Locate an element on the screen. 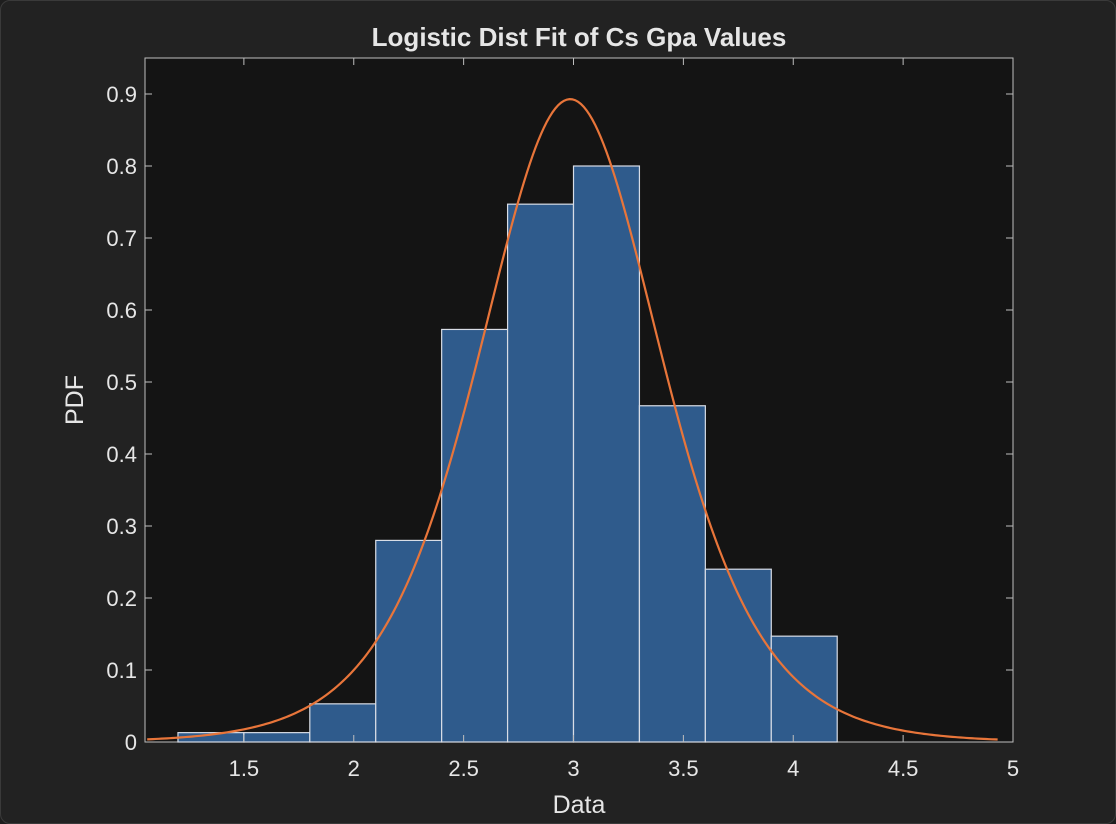 This screenshot has width=1116, height=824. chart-title: Logistic Dist Fit of Cs Gpa Values is located at coordinates (579, 37).